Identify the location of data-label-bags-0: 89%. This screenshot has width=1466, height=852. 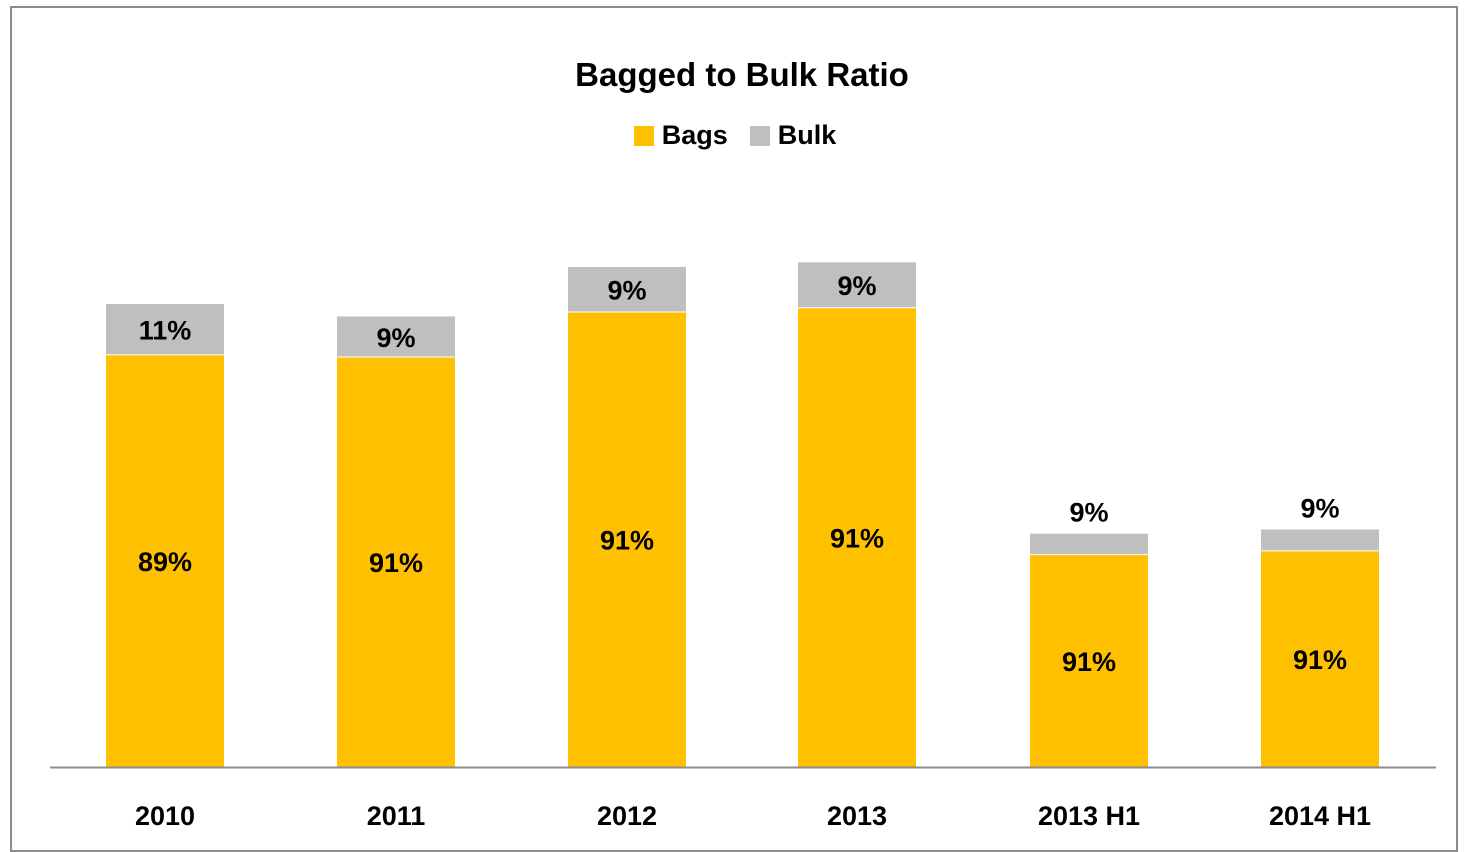
(165, 562).